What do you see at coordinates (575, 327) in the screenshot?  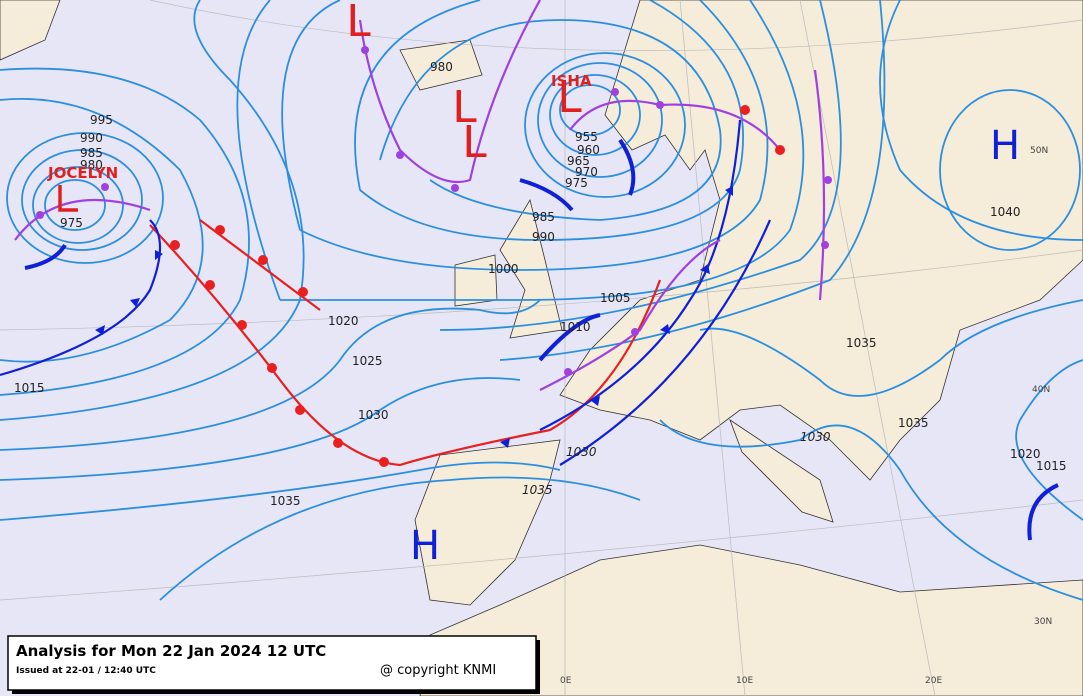 I see `isobar-label: 1010` at bounding box center [575, 327].